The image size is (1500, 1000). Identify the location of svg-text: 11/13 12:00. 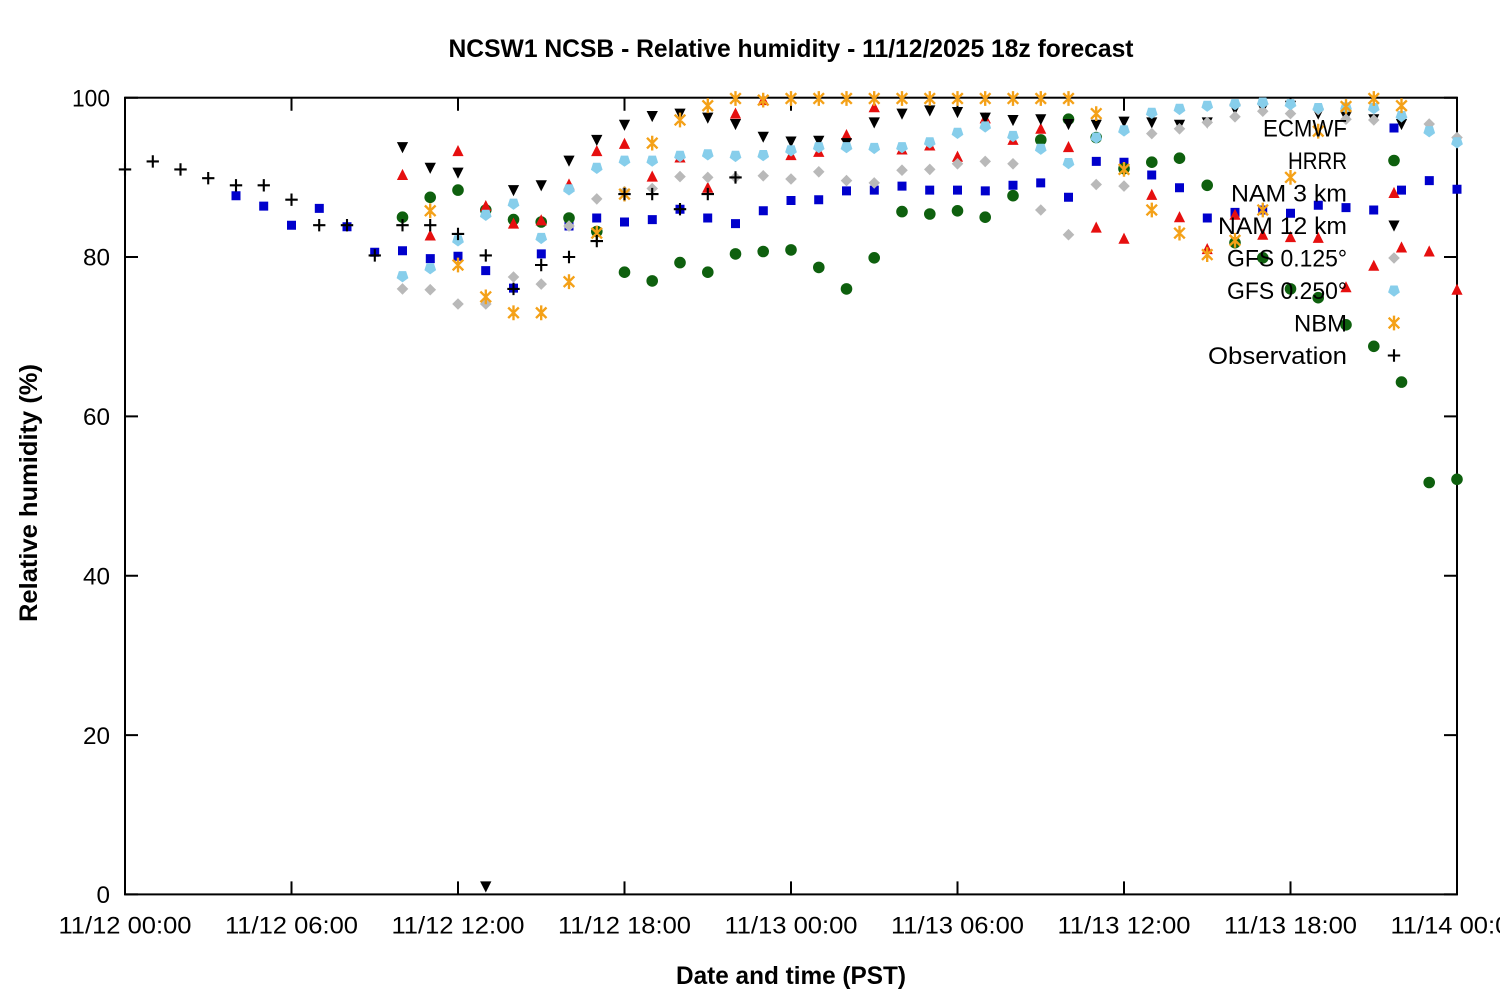
(1124, 926).